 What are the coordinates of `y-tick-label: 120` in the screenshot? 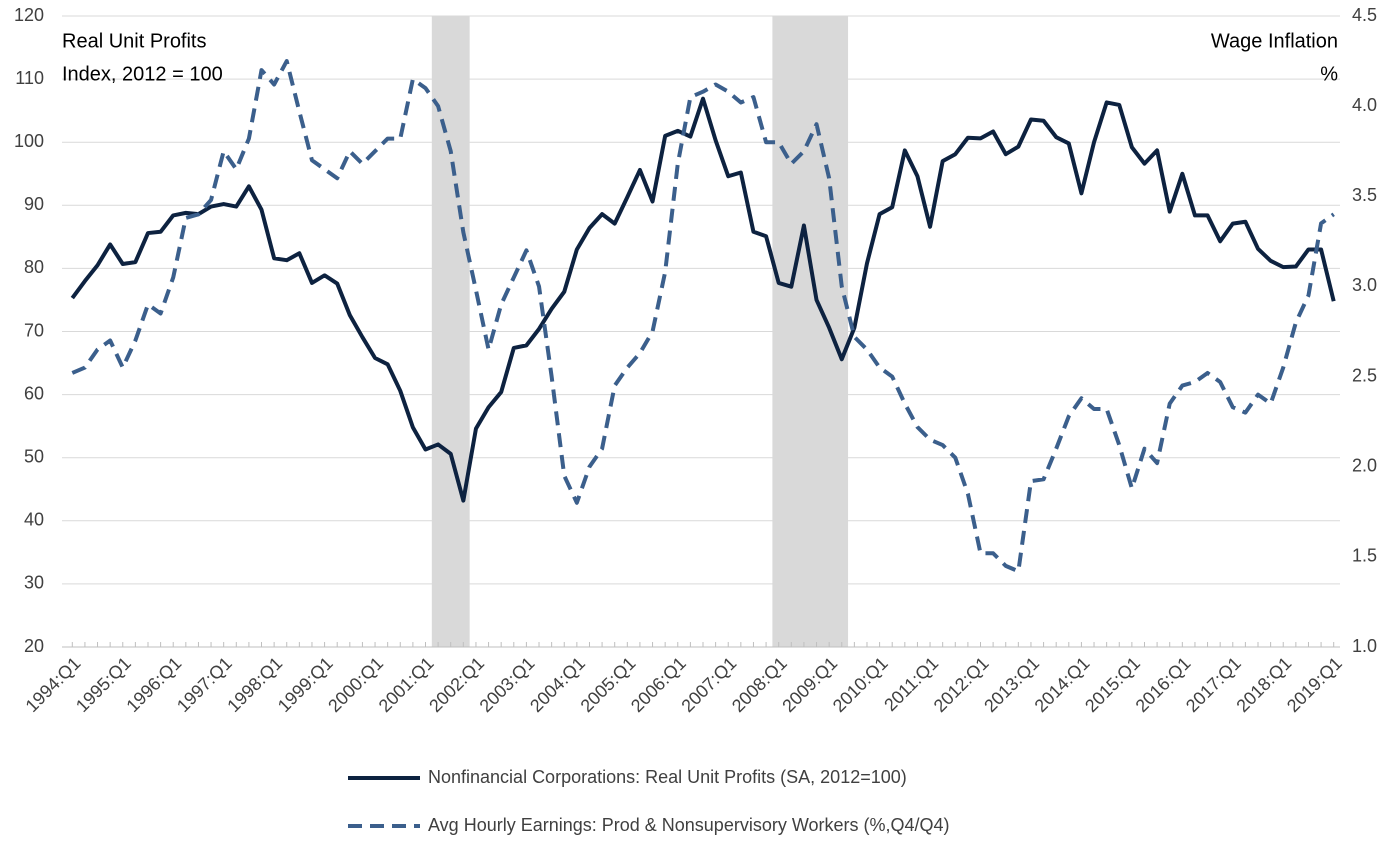 It's located at (29, 15).